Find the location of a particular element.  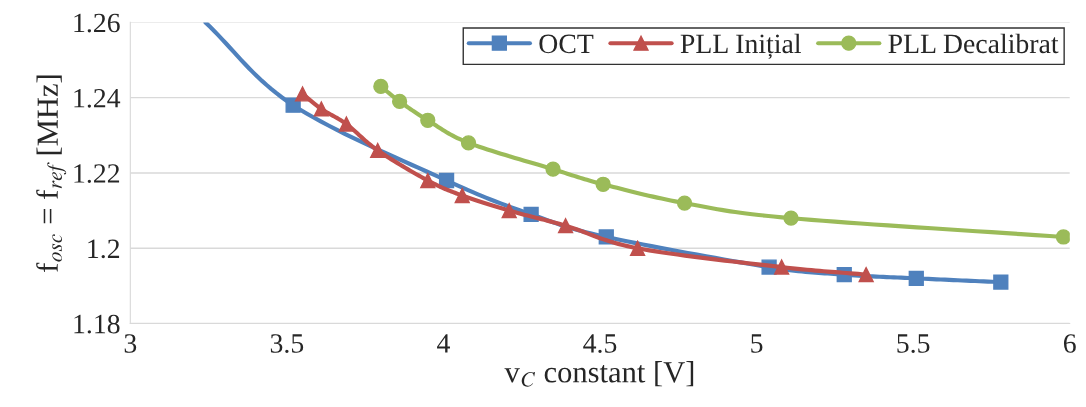

x-tick-label: 5 is located at coordinates (757, 343).